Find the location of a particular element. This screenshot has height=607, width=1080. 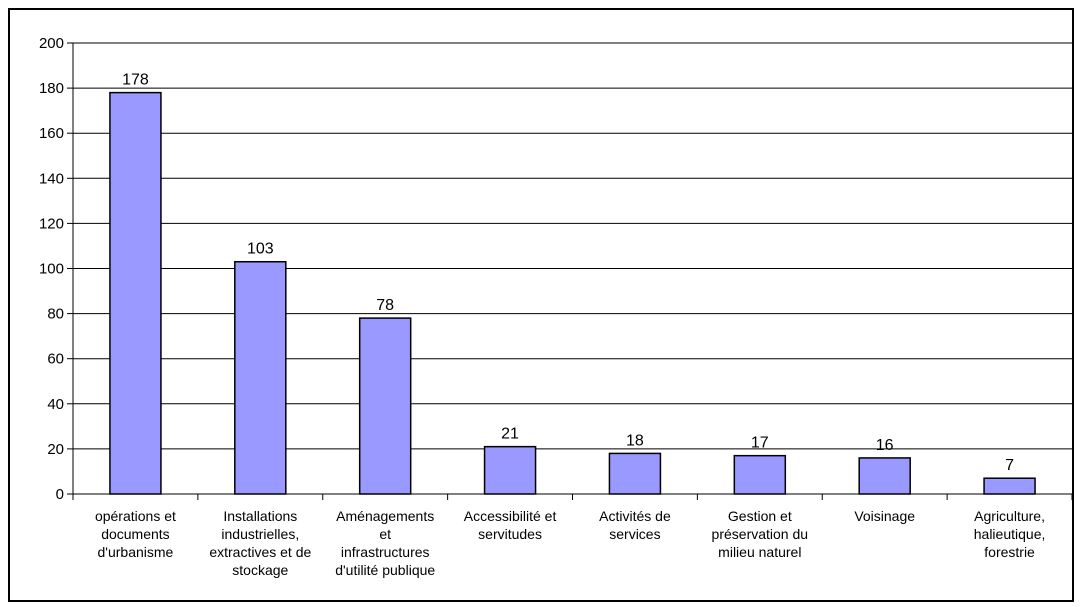

data-label: 178 is located at coordinates (135, 80).